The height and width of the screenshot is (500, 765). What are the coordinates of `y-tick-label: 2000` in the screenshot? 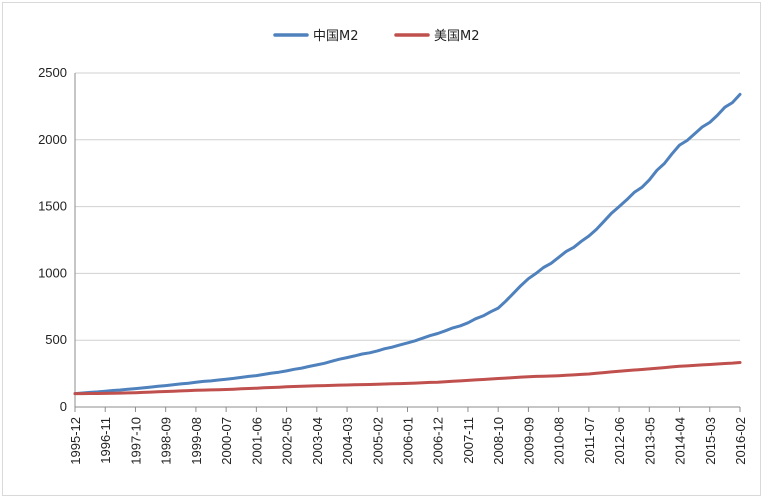 It's located at (52, 139).